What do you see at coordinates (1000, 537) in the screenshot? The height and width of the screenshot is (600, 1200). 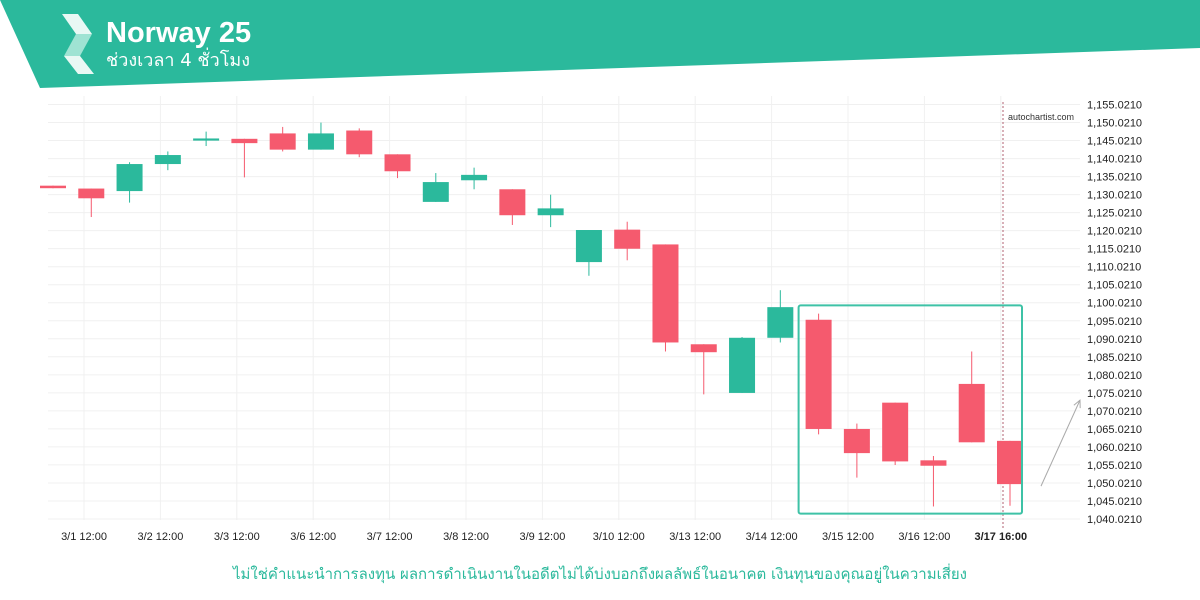 I see `current-time-label: 3/17 16:00` at bounding box center [1000, 537].